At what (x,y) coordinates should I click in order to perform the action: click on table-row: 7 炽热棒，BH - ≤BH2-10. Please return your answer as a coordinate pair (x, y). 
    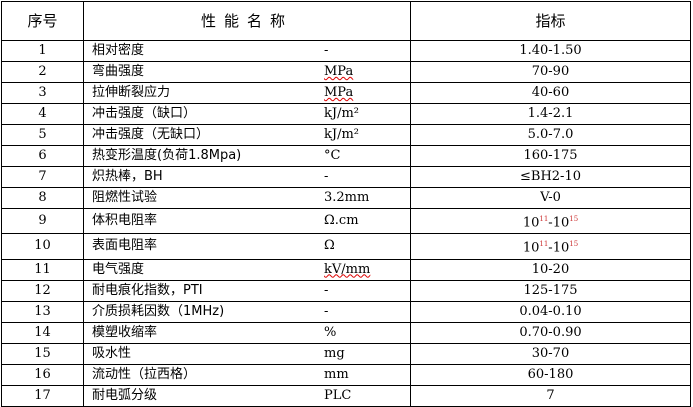
    Looking at the image, I should click on (346, 177).